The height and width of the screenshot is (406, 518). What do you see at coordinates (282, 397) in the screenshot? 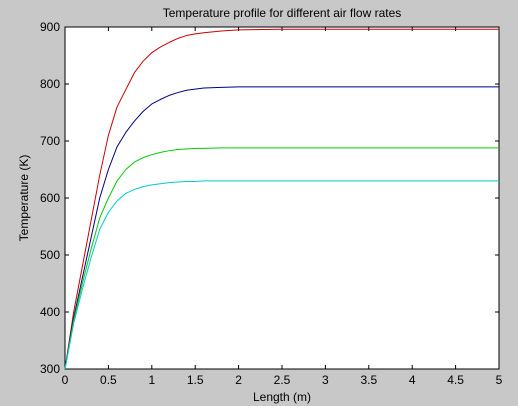
I see `x-axis-label: Length (m)` at bounding box center [282, 397].